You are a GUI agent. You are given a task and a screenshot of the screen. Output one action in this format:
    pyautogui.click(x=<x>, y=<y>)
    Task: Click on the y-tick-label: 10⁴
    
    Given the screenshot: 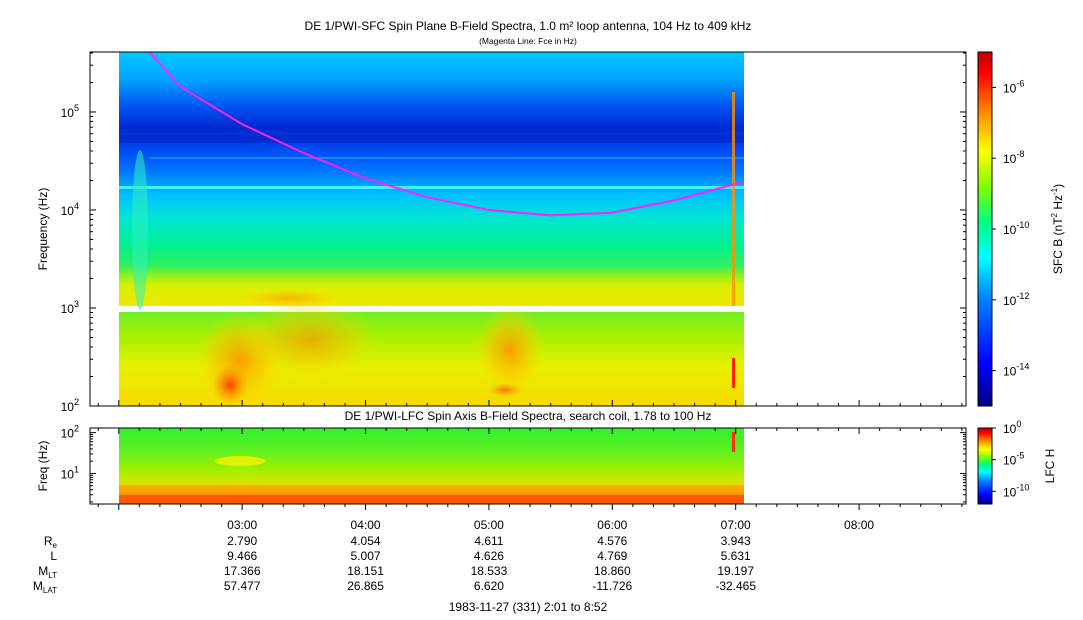 What is the action you would take?
    pyautogui.click(x=70, y=209)
    